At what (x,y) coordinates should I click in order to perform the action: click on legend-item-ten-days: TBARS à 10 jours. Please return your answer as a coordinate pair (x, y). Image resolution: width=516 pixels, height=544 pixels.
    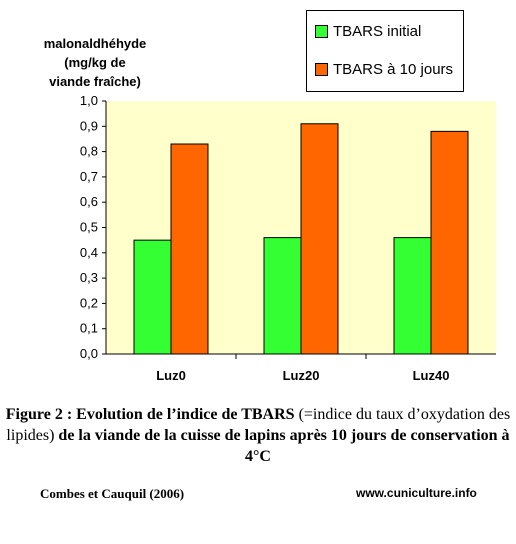
    Looking at the image, I should click on (384, 69).